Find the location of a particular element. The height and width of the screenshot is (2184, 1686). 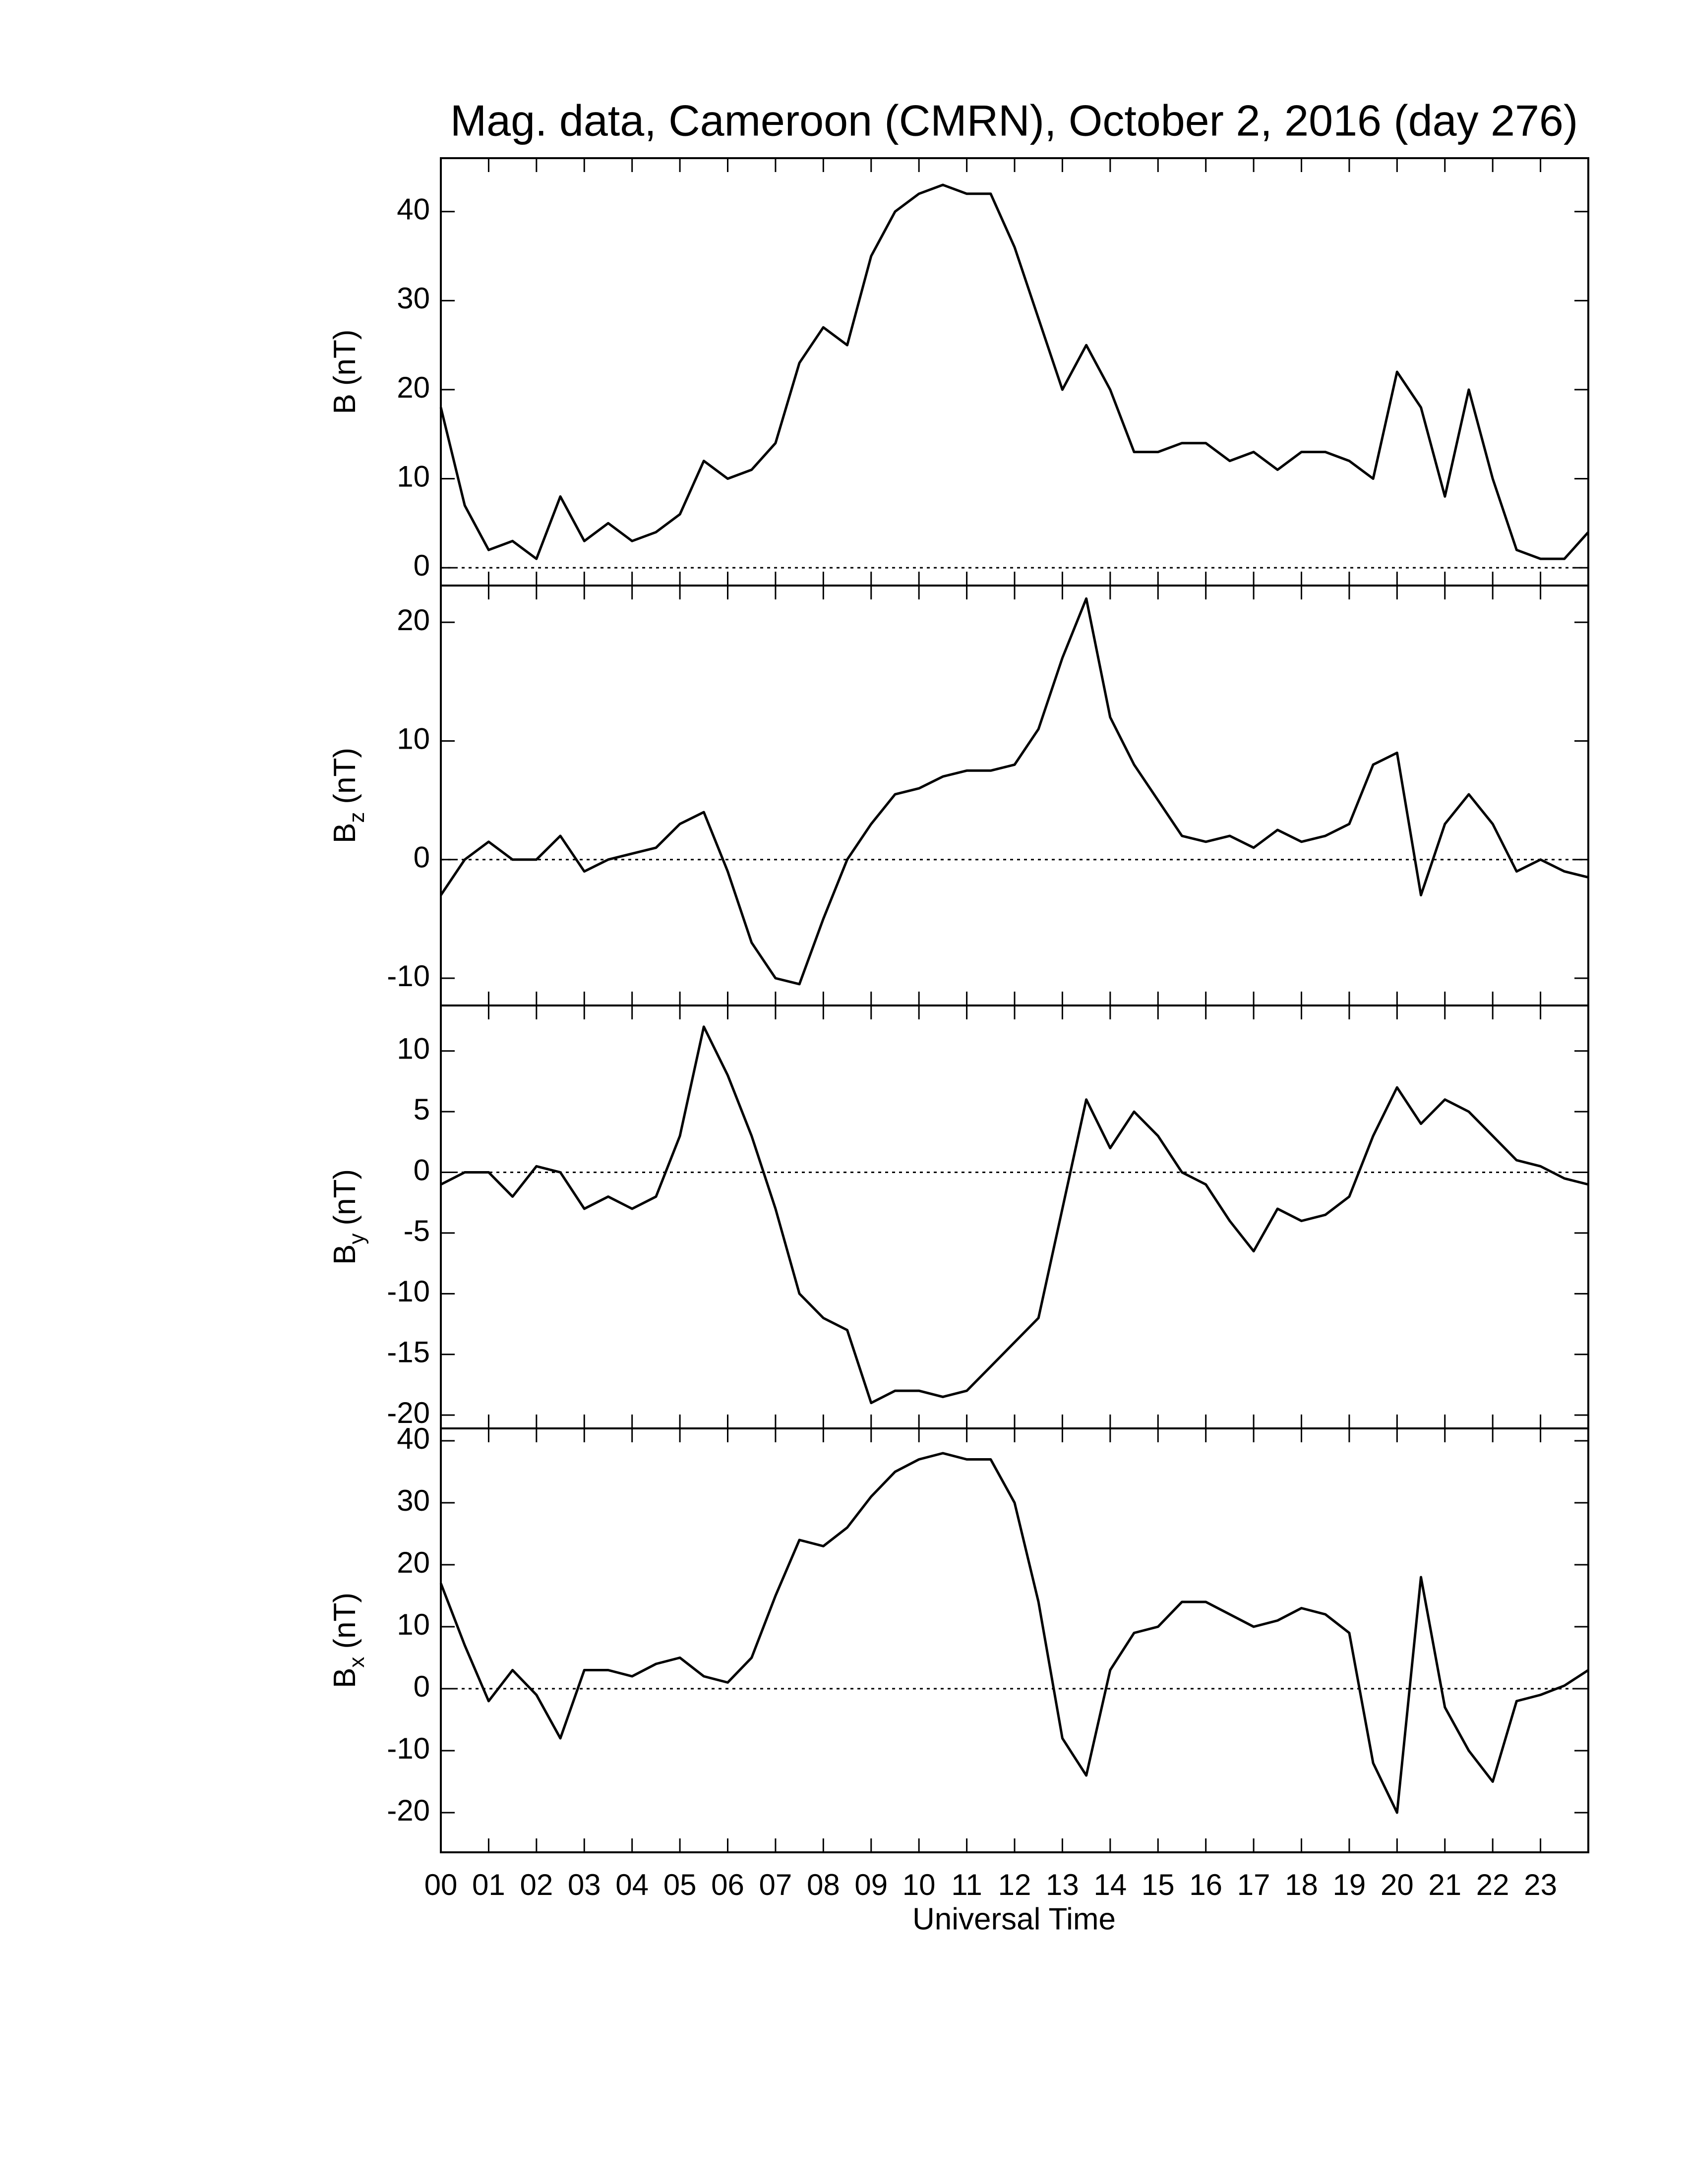

x-tick-label: 15 is located at coordinates (1159, 1884).